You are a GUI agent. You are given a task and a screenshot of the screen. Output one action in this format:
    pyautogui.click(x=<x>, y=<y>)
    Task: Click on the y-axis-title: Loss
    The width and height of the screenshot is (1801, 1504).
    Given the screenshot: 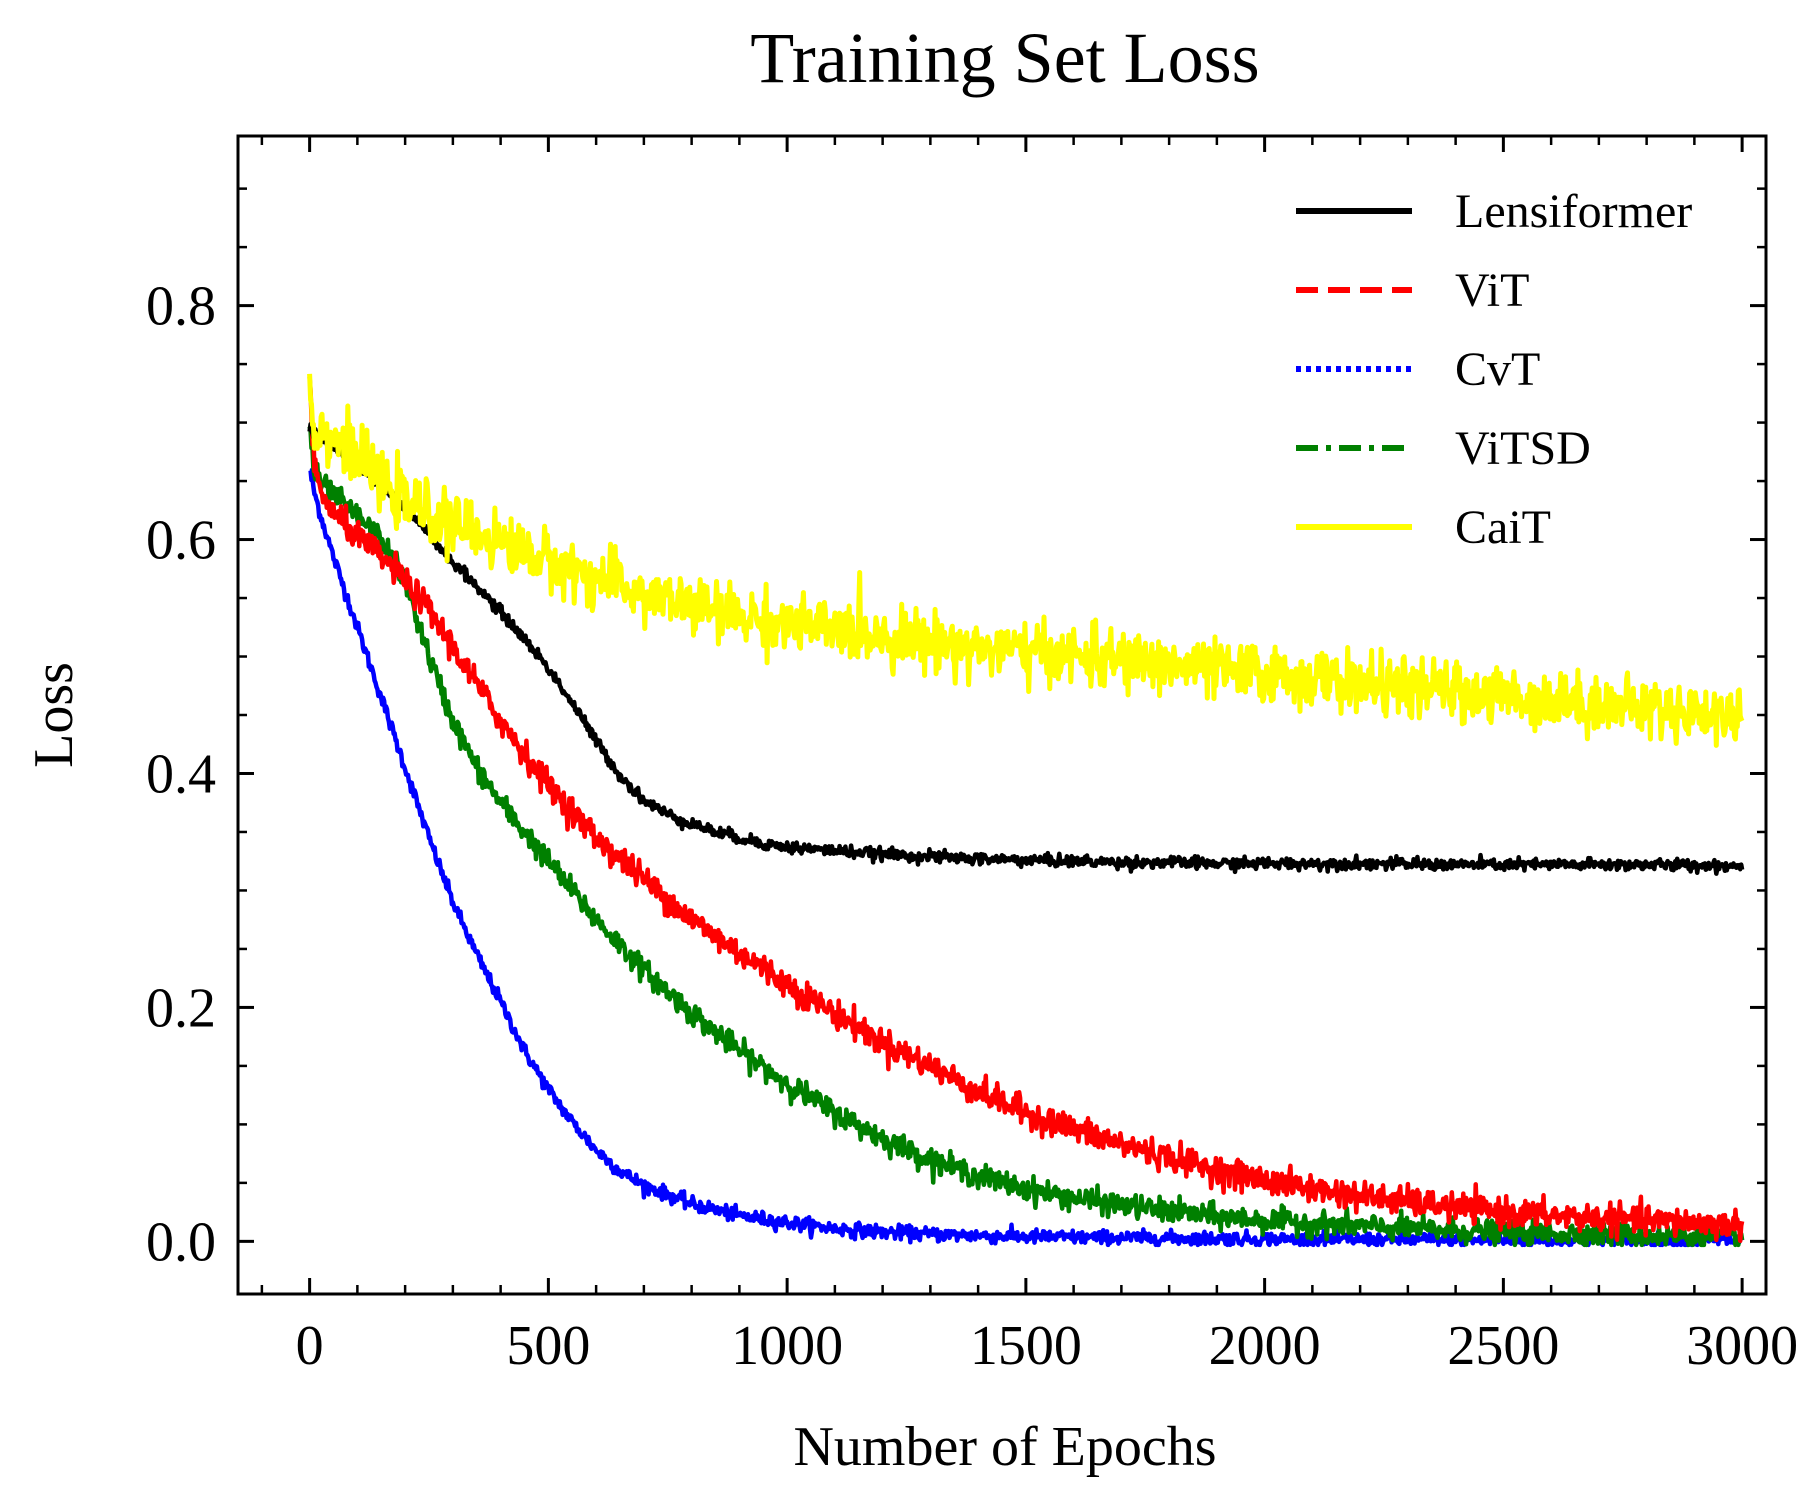 What is the action you would take?
    pyautogui.click(x=54, y=715)
    